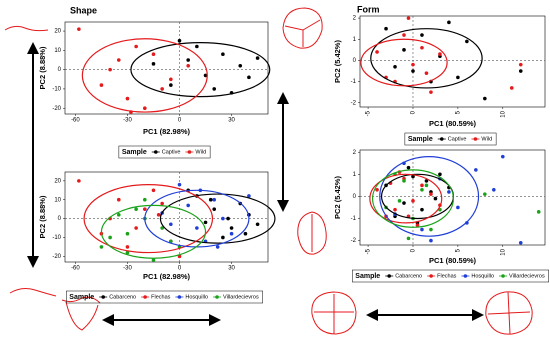 This screenshot has height=337, width=550. What do you see at coordinates (369, 113) in the screenshot?
I see `x-tick-label: -5` at bounding box center [369, 113].